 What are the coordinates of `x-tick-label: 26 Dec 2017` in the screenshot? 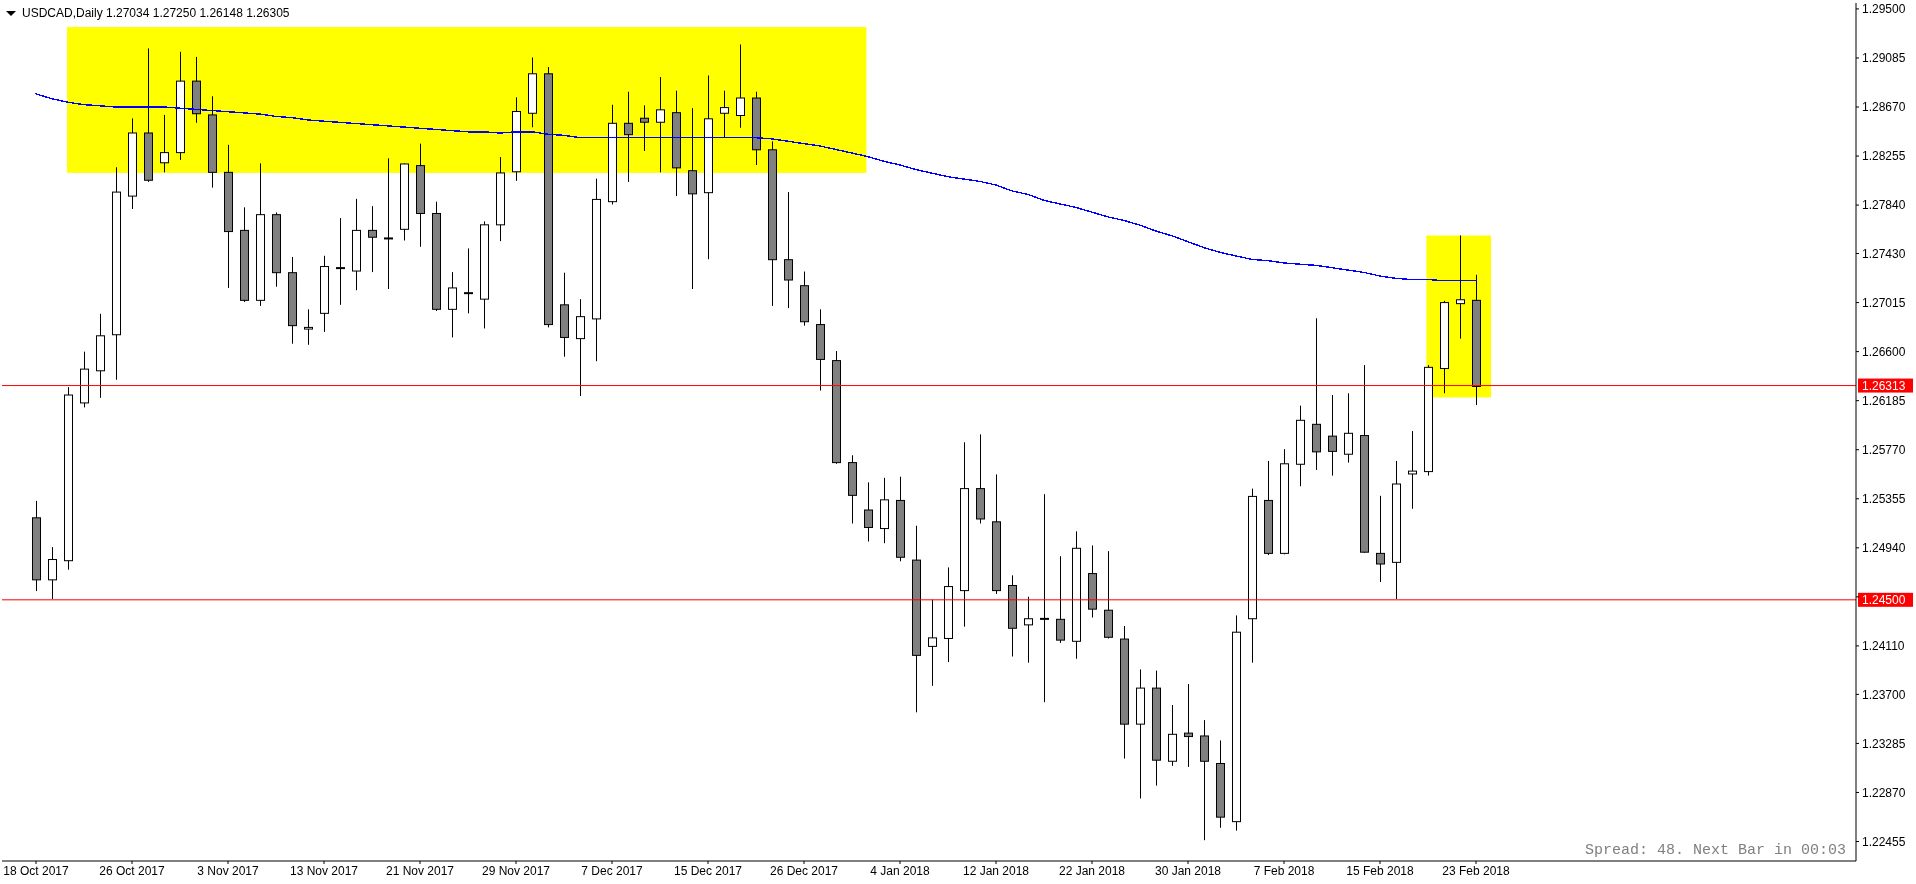 It's located at (804, 870).